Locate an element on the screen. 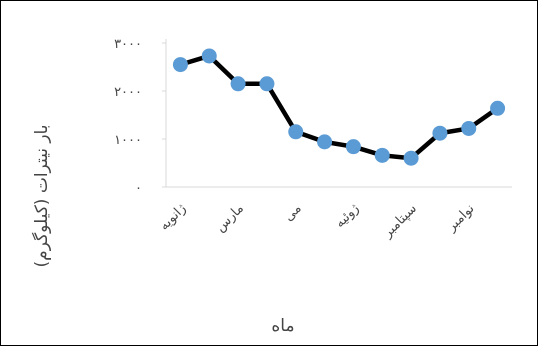  y-axis-title: بار نیترات (کیلوگرم) is located at coordinates (41, 196).